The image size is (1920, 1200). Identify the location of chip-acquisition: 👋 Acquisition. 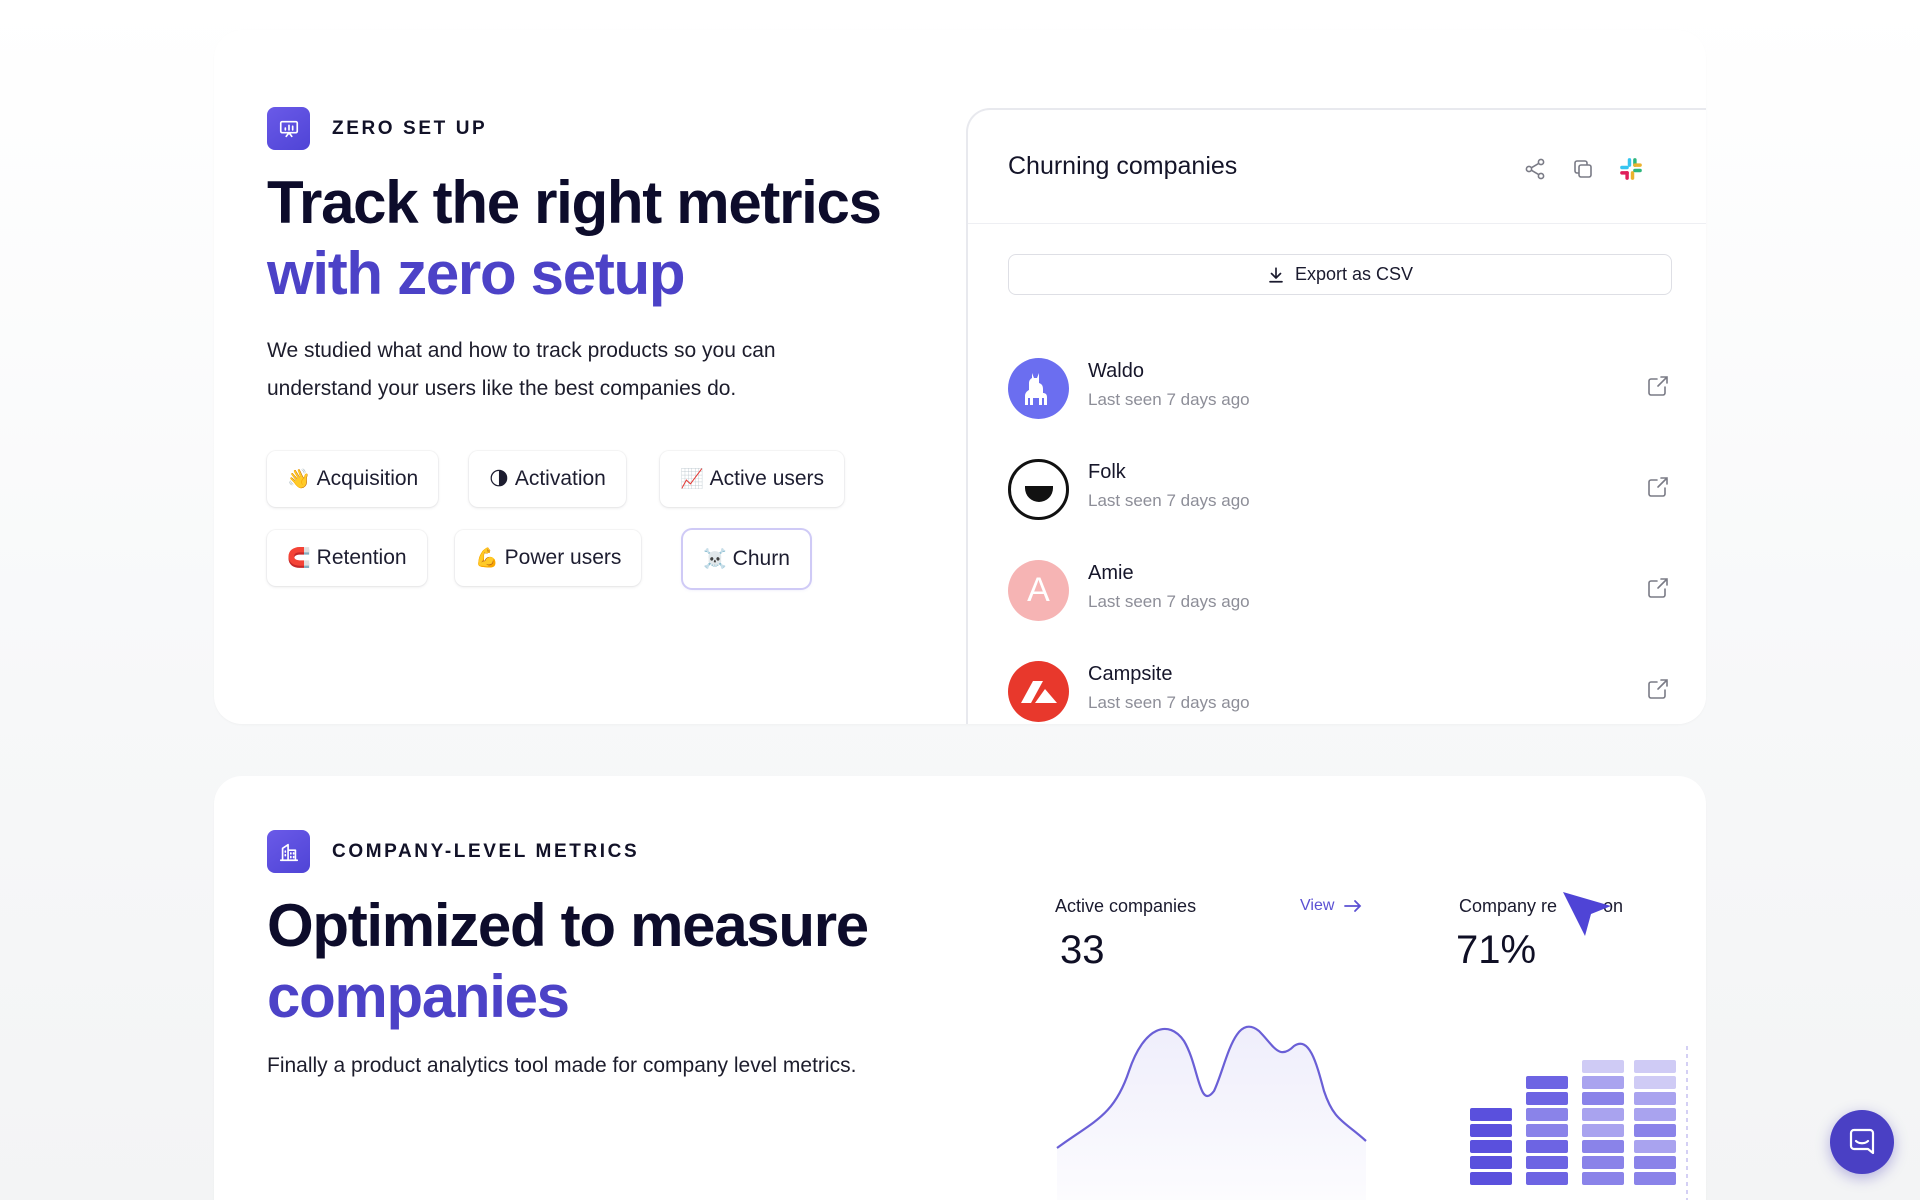
(353, 479).